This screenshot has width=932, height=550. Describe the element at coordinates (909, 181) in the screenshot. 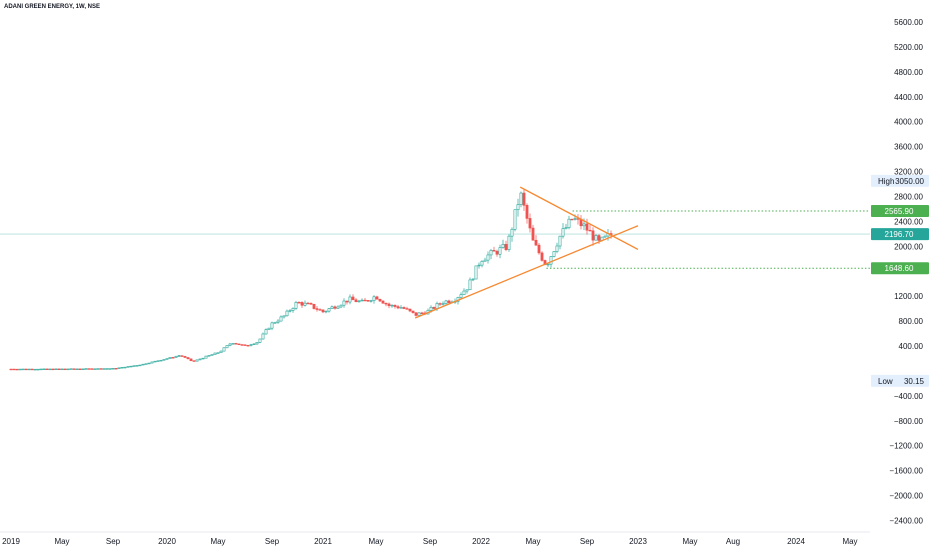

I see `high-value: 3050.00` at that location.